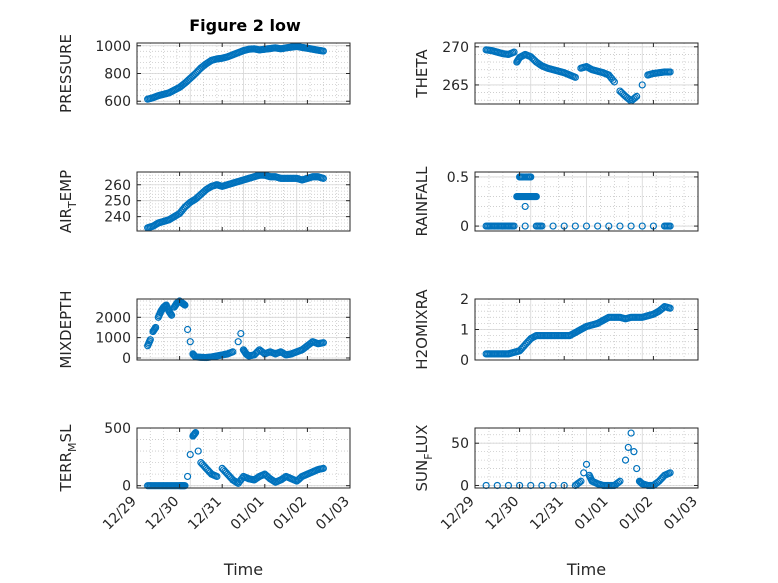 The height and width of the screenshot is (583, 778). I want to click on y-axis-label: AIRTEMP, so click(68, 201).